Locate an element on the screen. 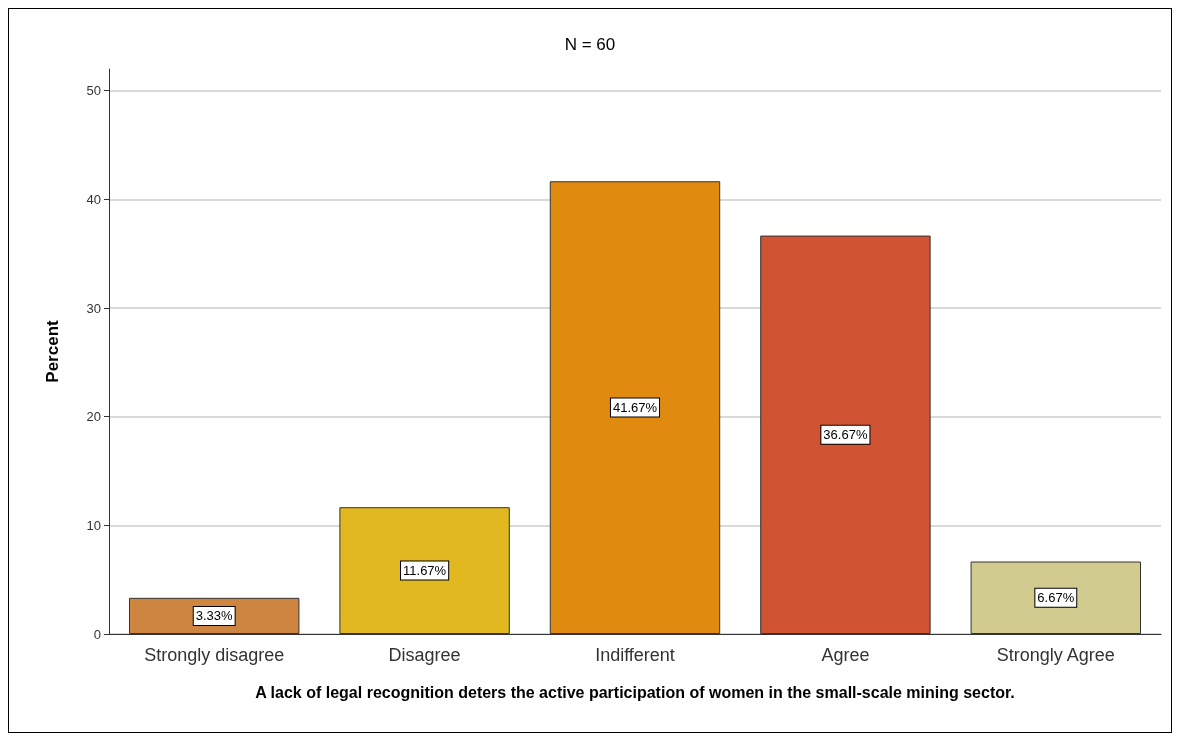 This screenshot has width=1184, height=747. x-tick-label: Disagree is located at coordinates (424, 655).